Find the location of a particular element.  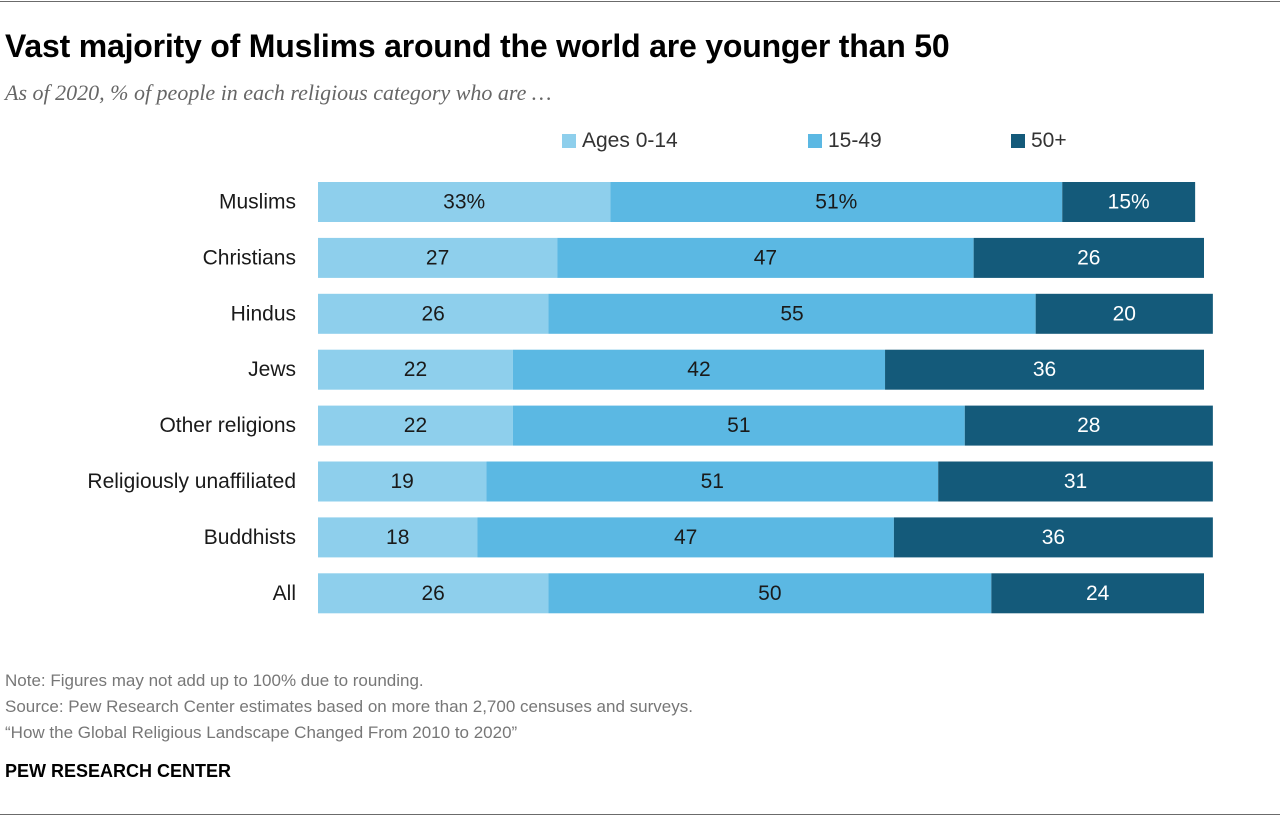

data-label: 24 is located at coordinates (1098, 593).